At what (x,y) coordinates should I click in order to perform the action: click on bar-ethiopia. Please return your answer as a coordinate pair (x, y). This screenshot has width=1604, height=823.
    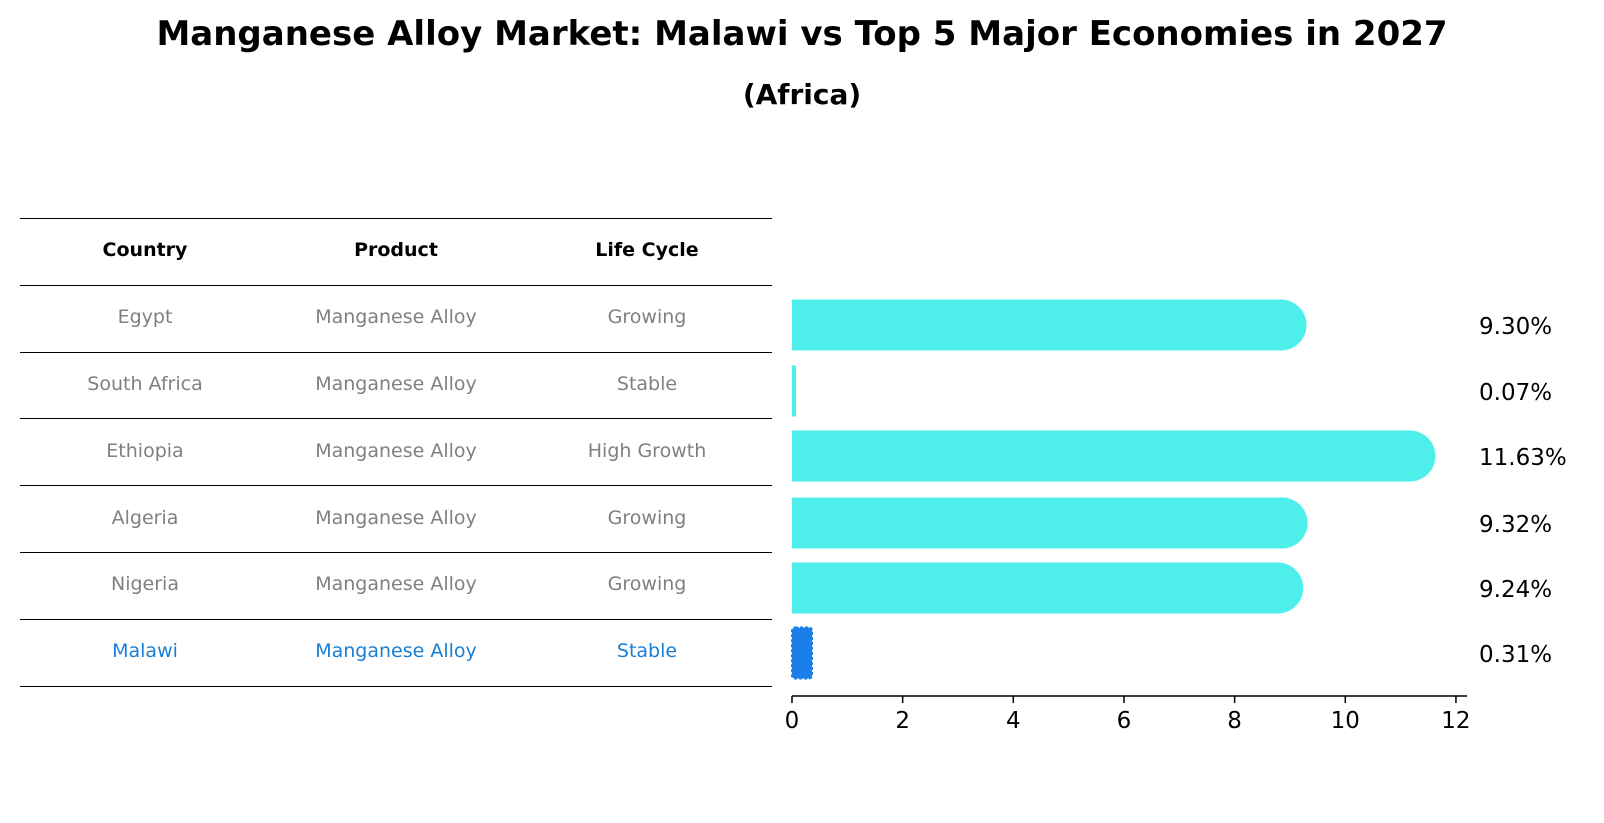
    Looking at the image, I should click on (1114, 456).